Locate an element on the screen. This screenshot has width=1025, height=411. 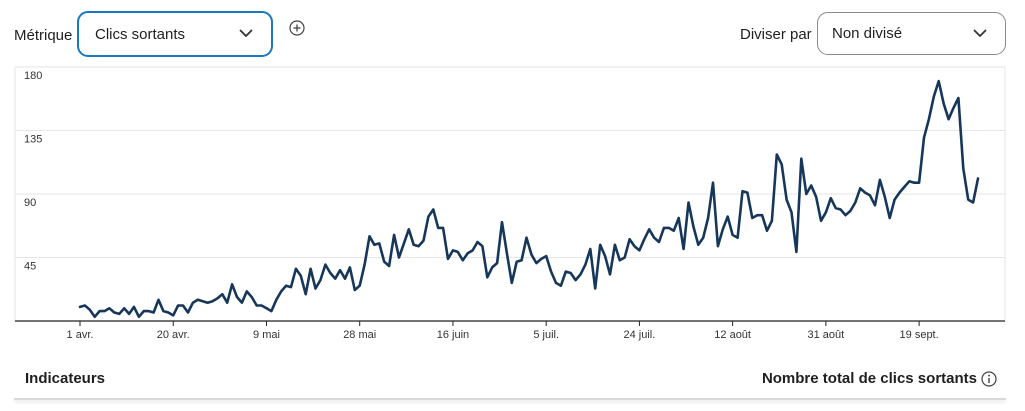
y-tick-label: 180 is located at coordinates (33, 76).